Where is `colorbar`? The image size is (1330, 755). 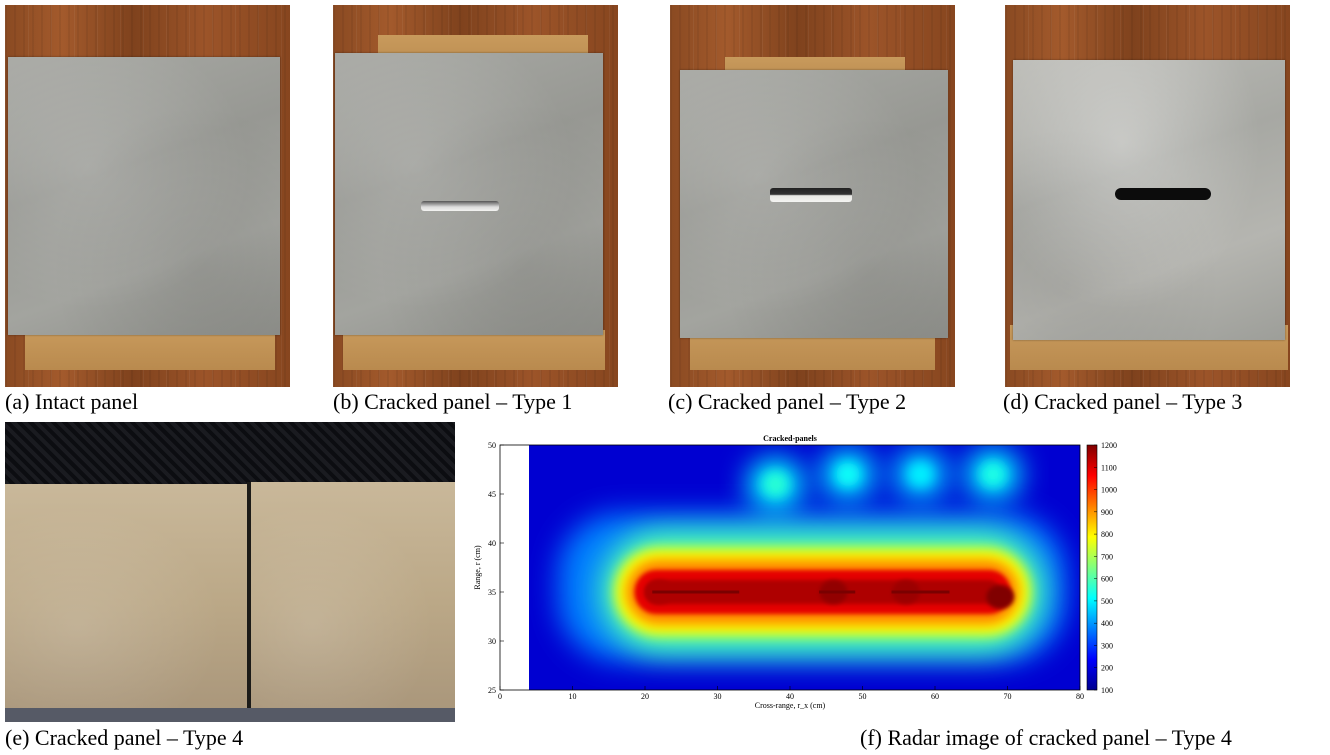 colorbar is located at coordinates (1092, 567).